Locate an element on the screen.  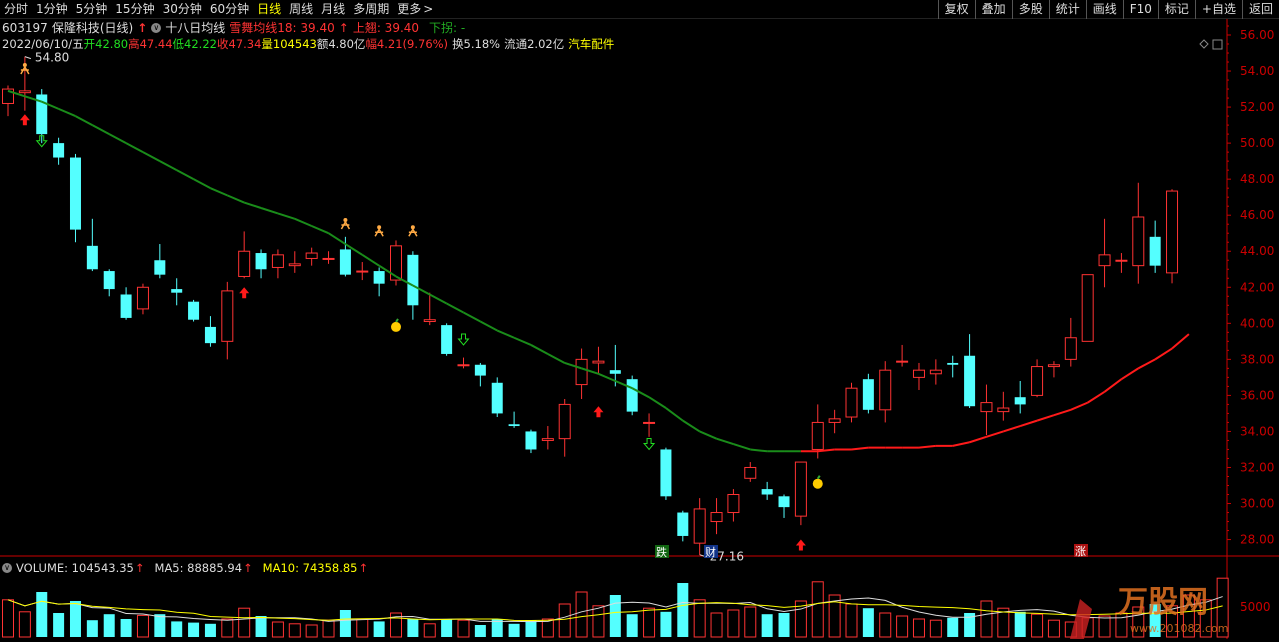
toolbar-button-3: 统计 is located at coordinates (1067, 9).